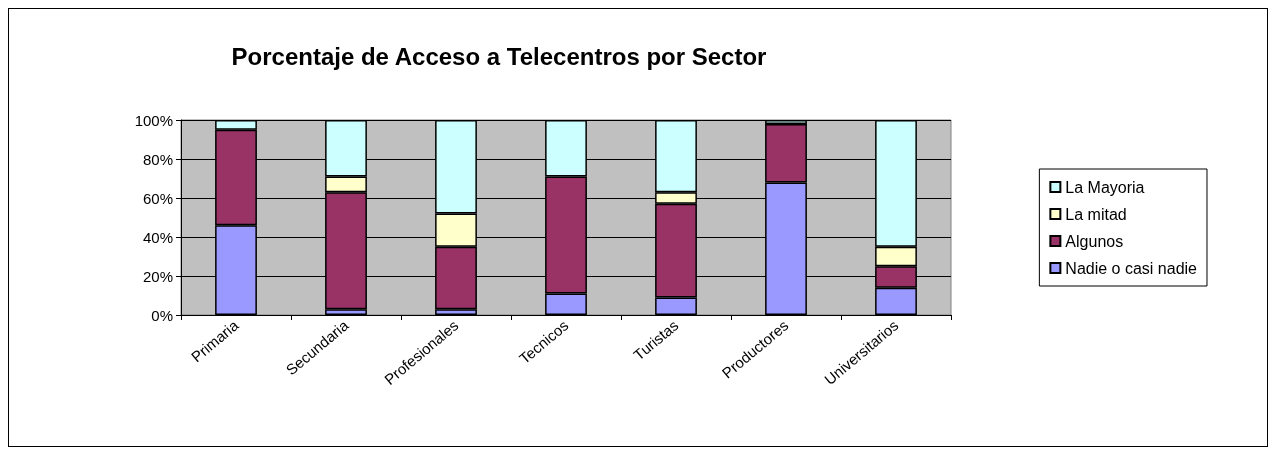 This screenshot has height=455, width=1276. What do you see at coordinates (157, 276) in the screenshot?
I see `y-tick-label: 20%` at bounding box center [157, 276].